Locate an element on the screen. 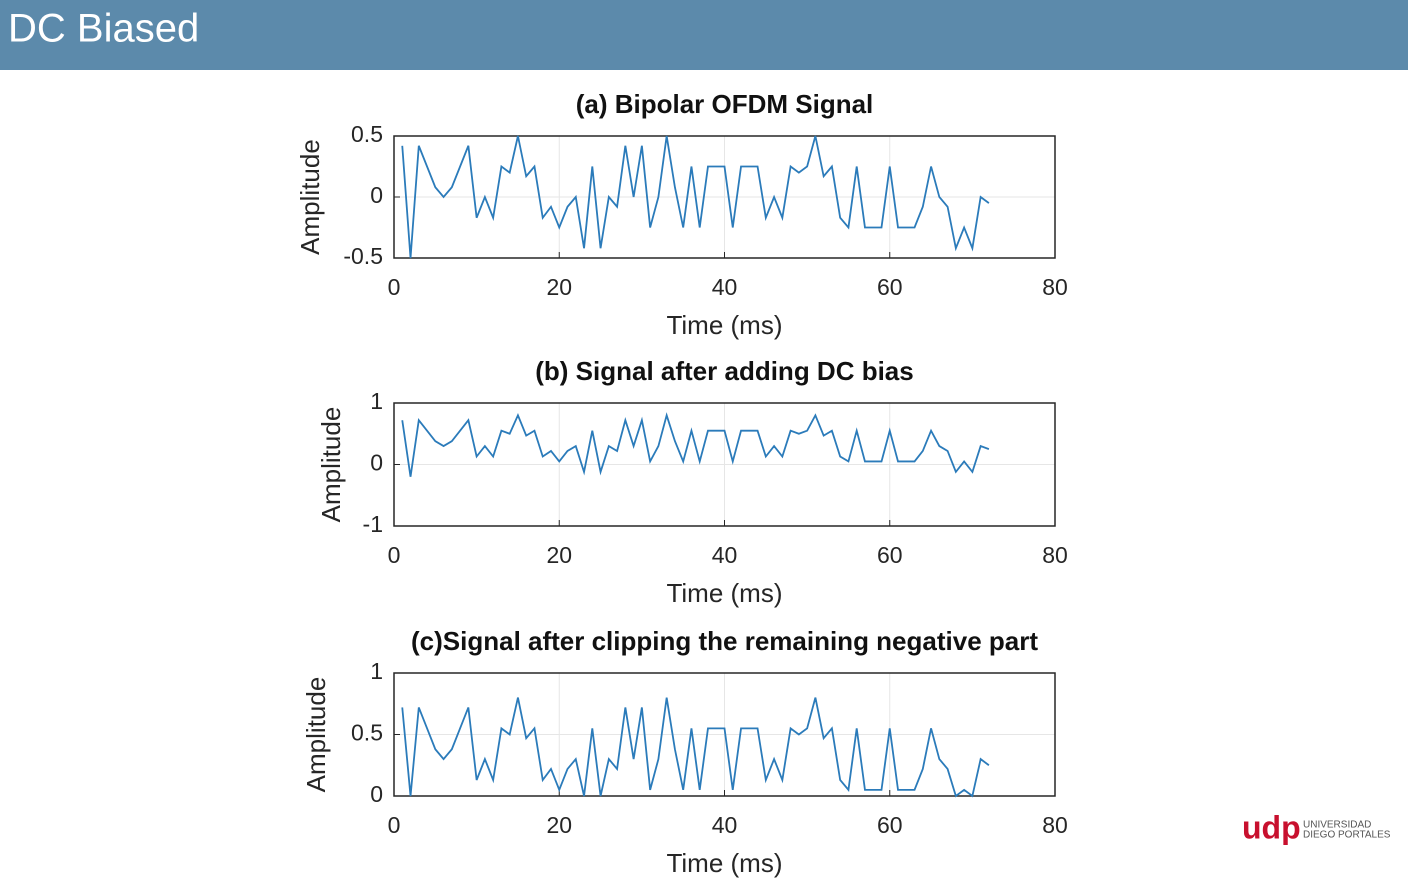 This screenshot has height=883, width=1408. logo-line: UNIVERSIDAD is located at coordinates (1337, 825).